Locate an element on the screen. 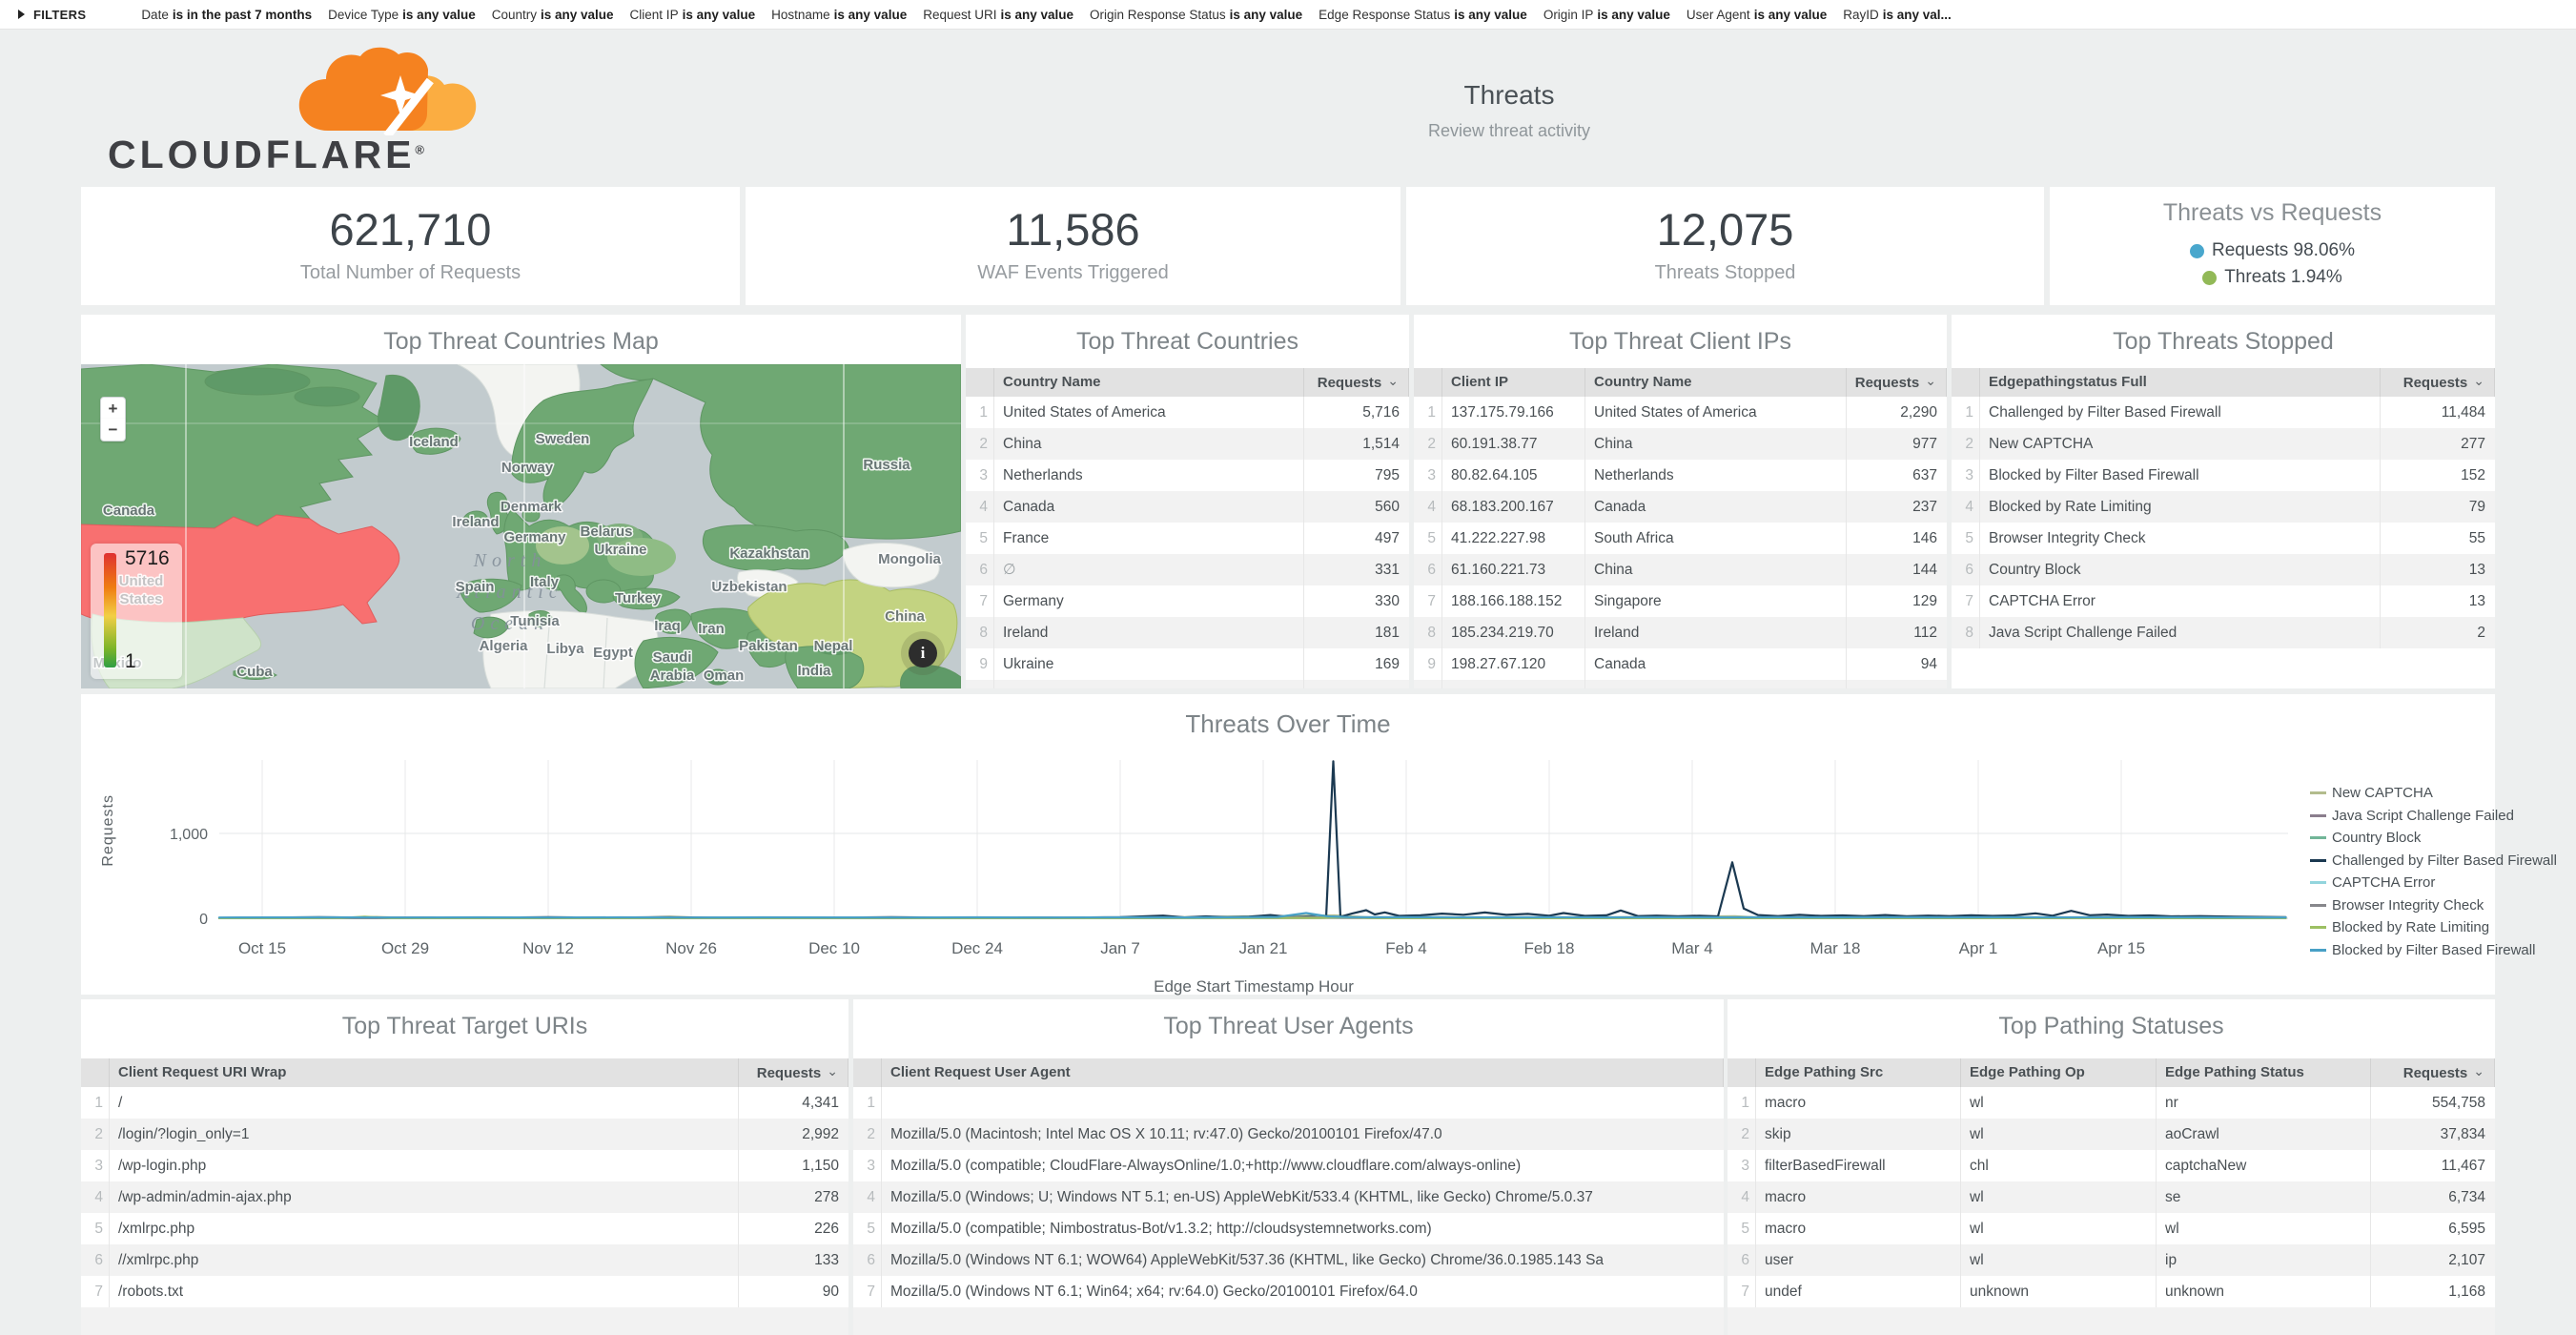  chart-legend-item: Country Block is located at coordinates (2402, 838).